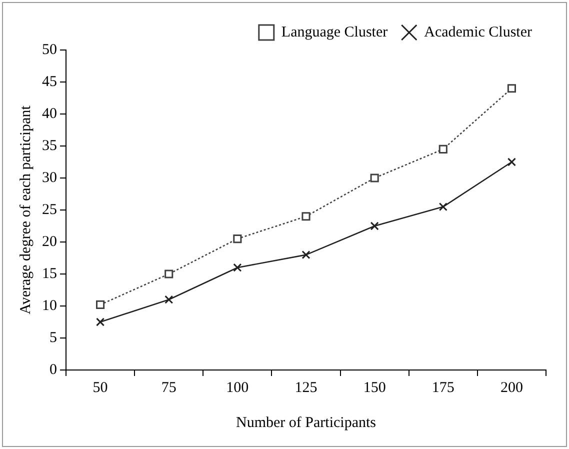  I want to click on y-tick-label: 50, so click(49, 50).